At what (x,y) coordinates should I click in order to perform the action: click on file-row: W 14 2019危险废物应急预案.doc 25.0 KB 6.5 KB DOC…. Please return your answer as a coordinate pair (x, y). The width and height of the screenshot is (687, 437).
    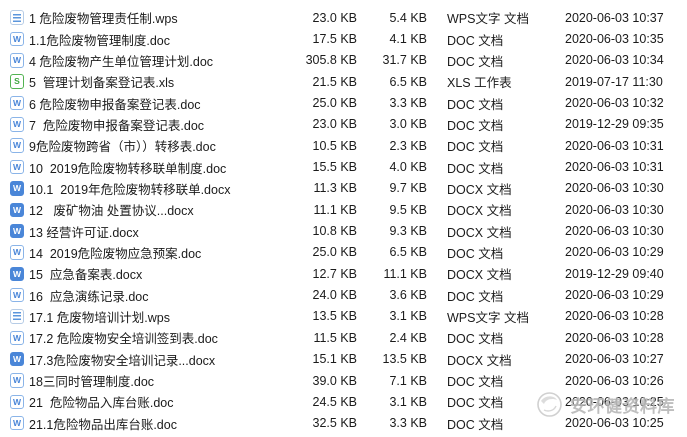
    Looking at the image, I should click on (343, 252).